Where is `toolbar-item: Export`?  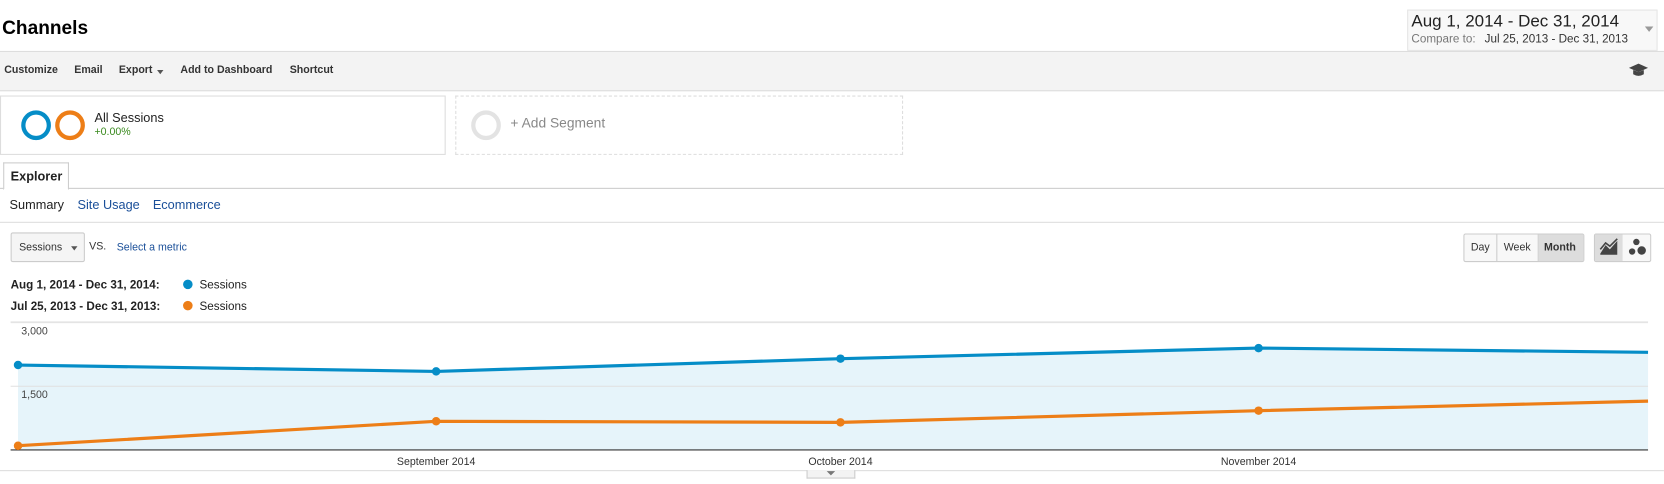 toolbar-item: Export is located at coordinates (135, 70).